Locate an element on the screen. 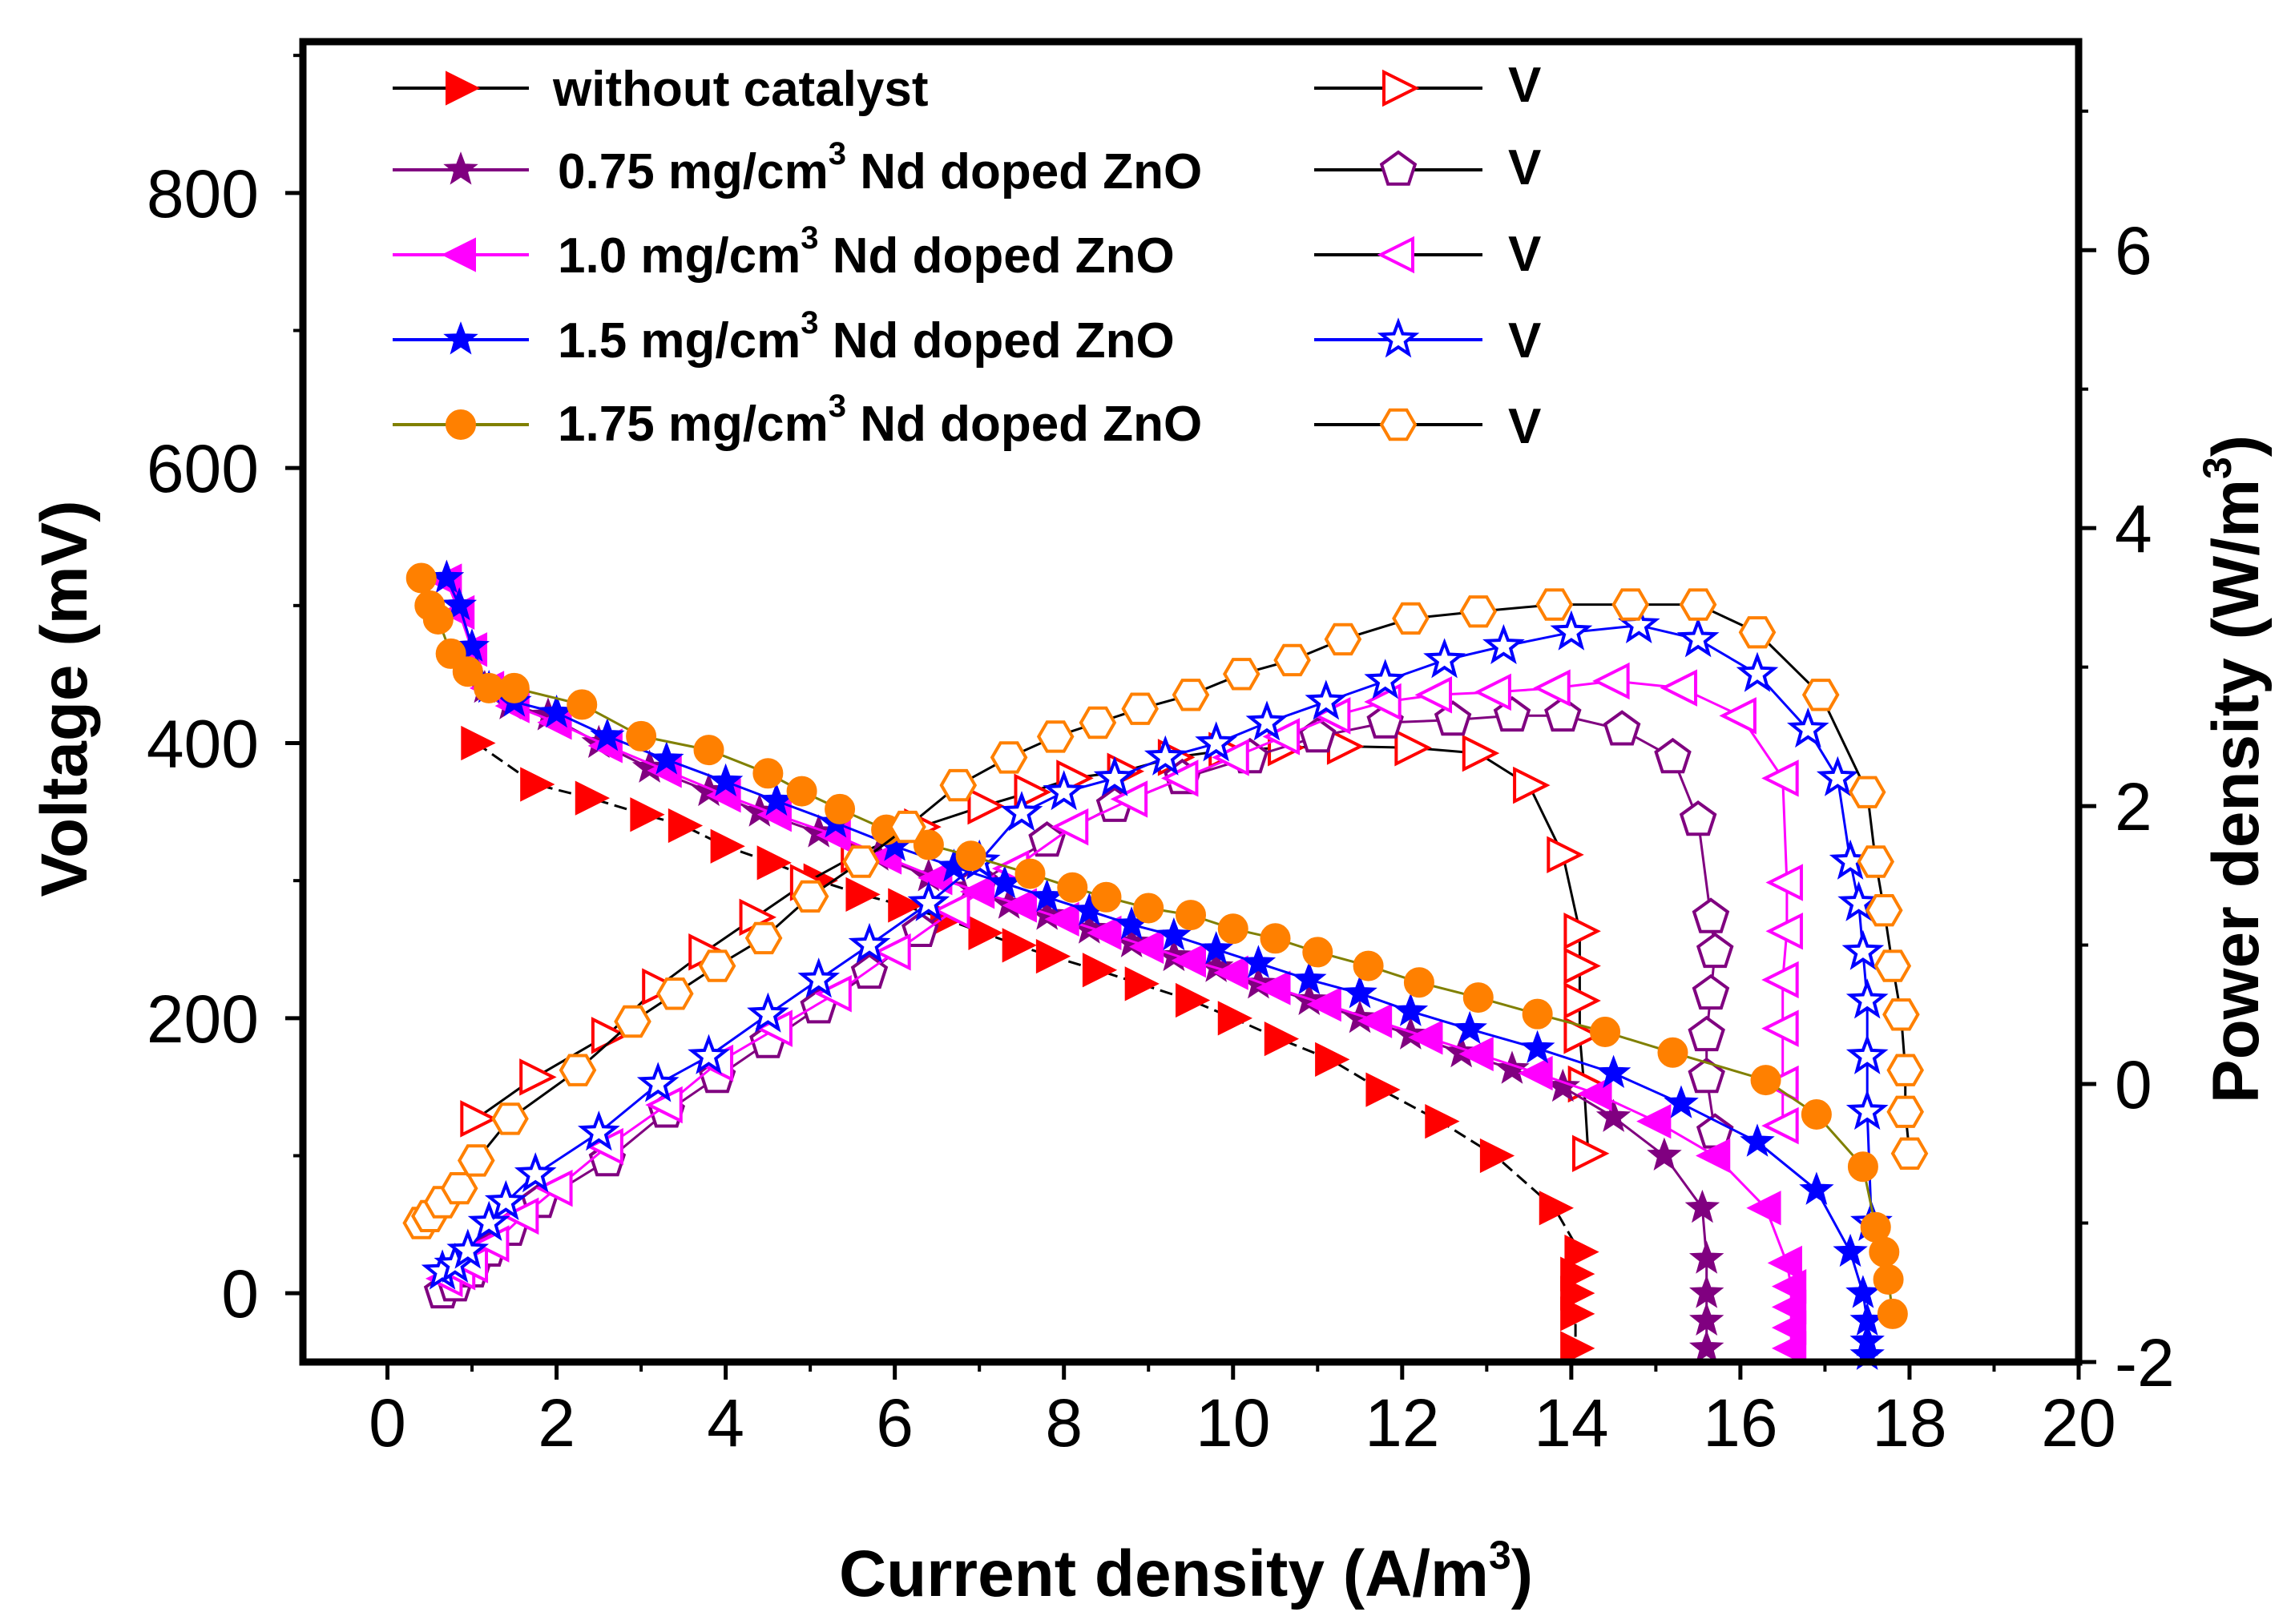  legend-entry-0.75: 0.75 mg/cm3 Nd doped ZnO V is located at coordinates (1049, 167).